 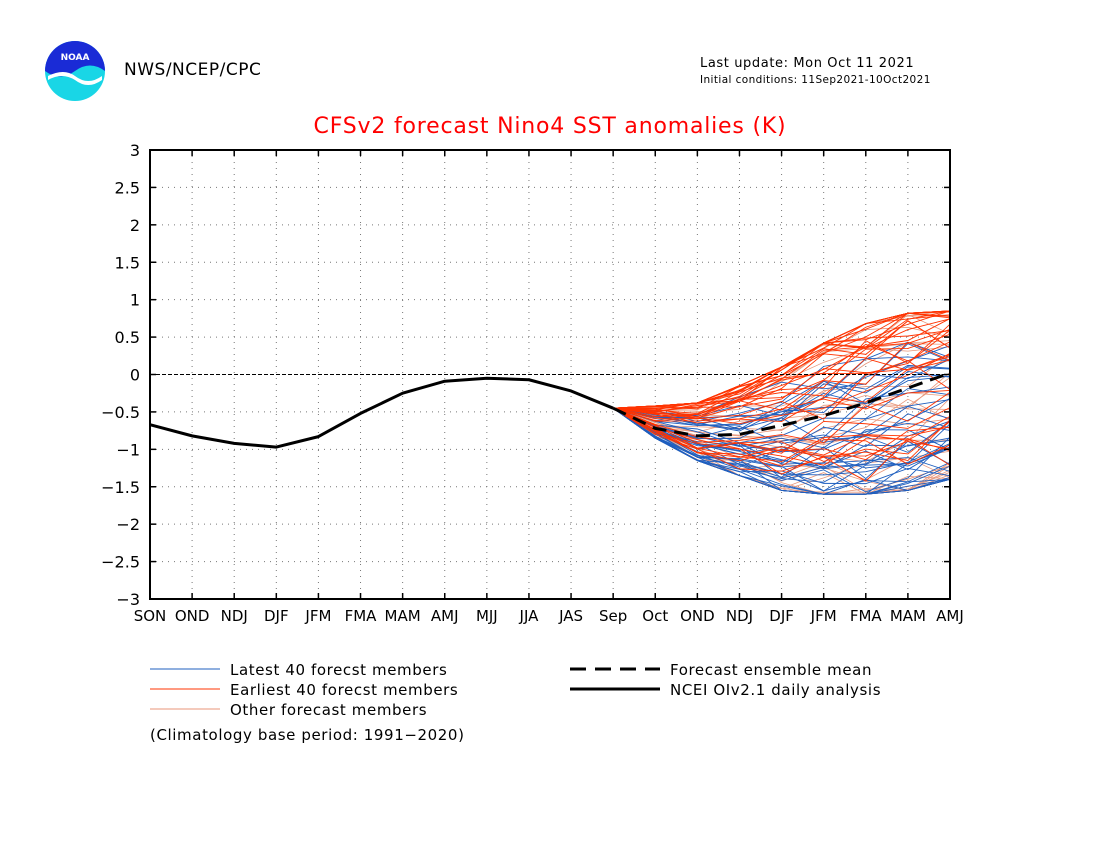 What do you see at coordinates (344, 690) in the screenshot?
I see `legend-label-earliest: Earliest 40 forecst members` at bounding box center [344, 690].